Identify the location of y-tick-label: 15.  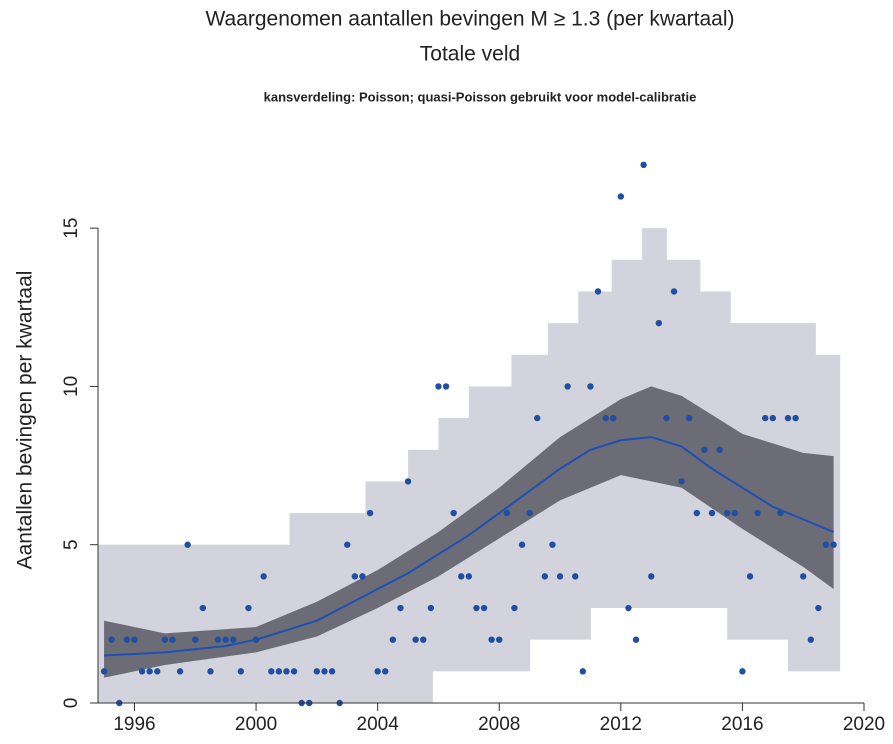
(71, 228).